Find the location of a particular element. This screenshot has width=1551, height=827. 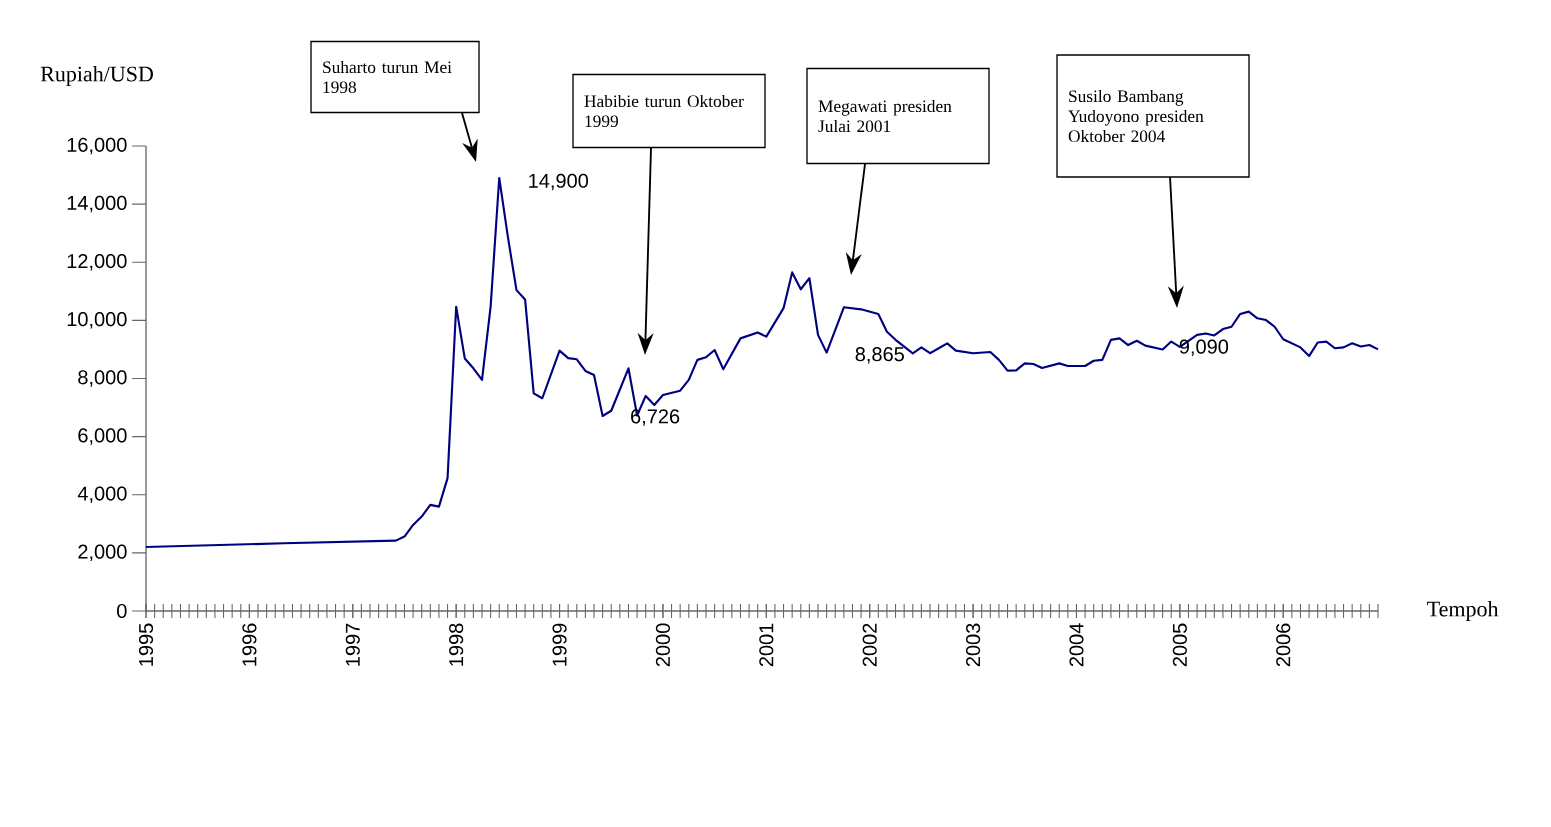

x-tick-label: 2000 is located at coordinates (663, 645).